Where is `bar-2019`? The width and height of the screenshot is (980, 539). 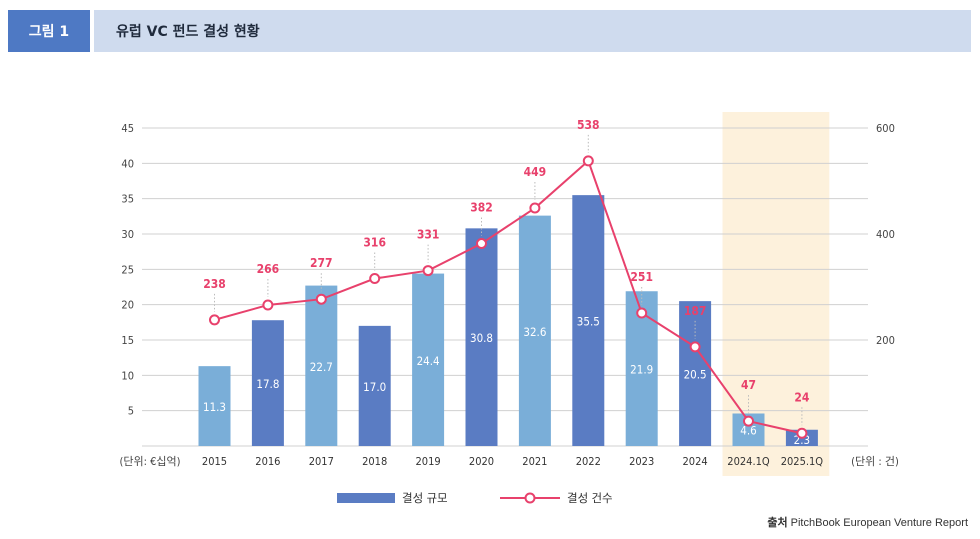
bar-2019 is located at coordinates (428, 359).